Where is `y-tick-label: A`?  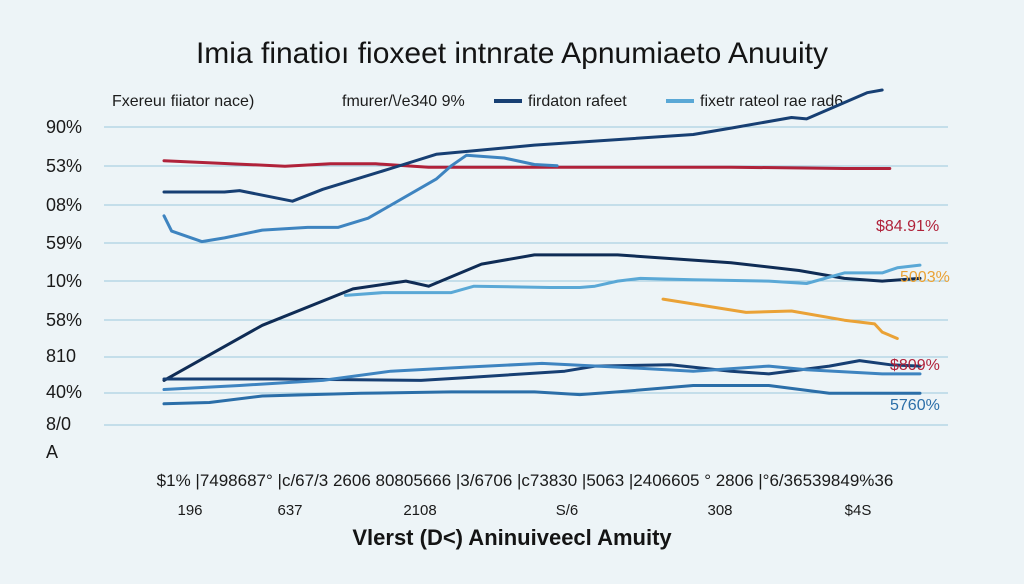
y-tick-label: A is located at coordinates (52, 452).